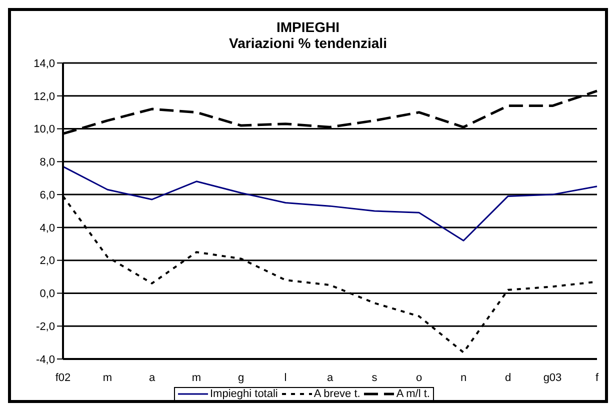 This screenshot has height=407, width=615. I want to click on y-tick-label: 6,0, so click(47, 195).